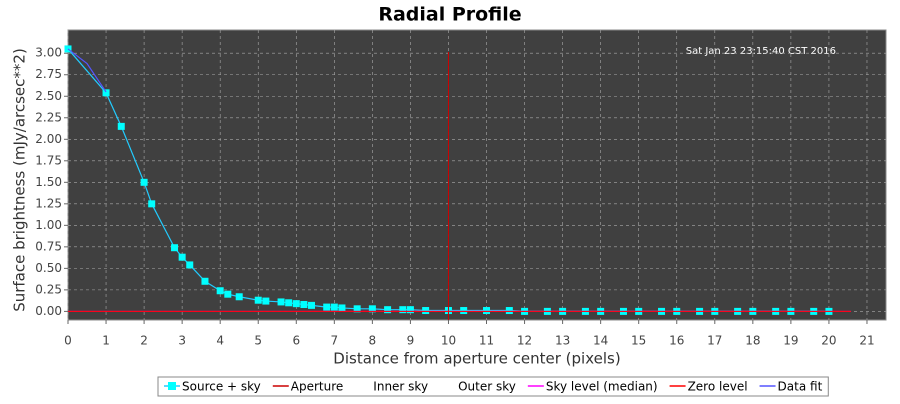 This screenshot has width=900, height=404. Describe the element at coordinates (48, 139) in the screenshot. I see `y-tick-label: 2.00` at that location.